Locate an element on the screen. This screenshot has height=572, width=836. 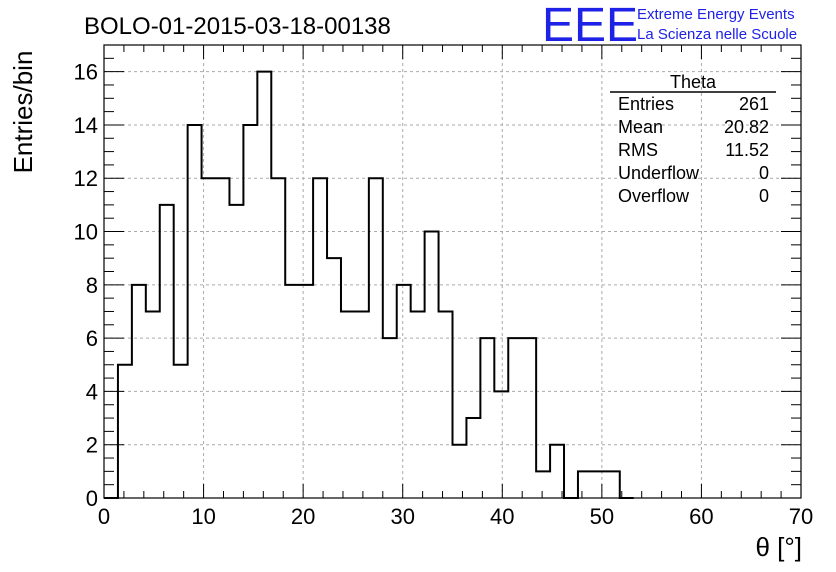
stats-title: Theta is located at coordinates (693, 82).